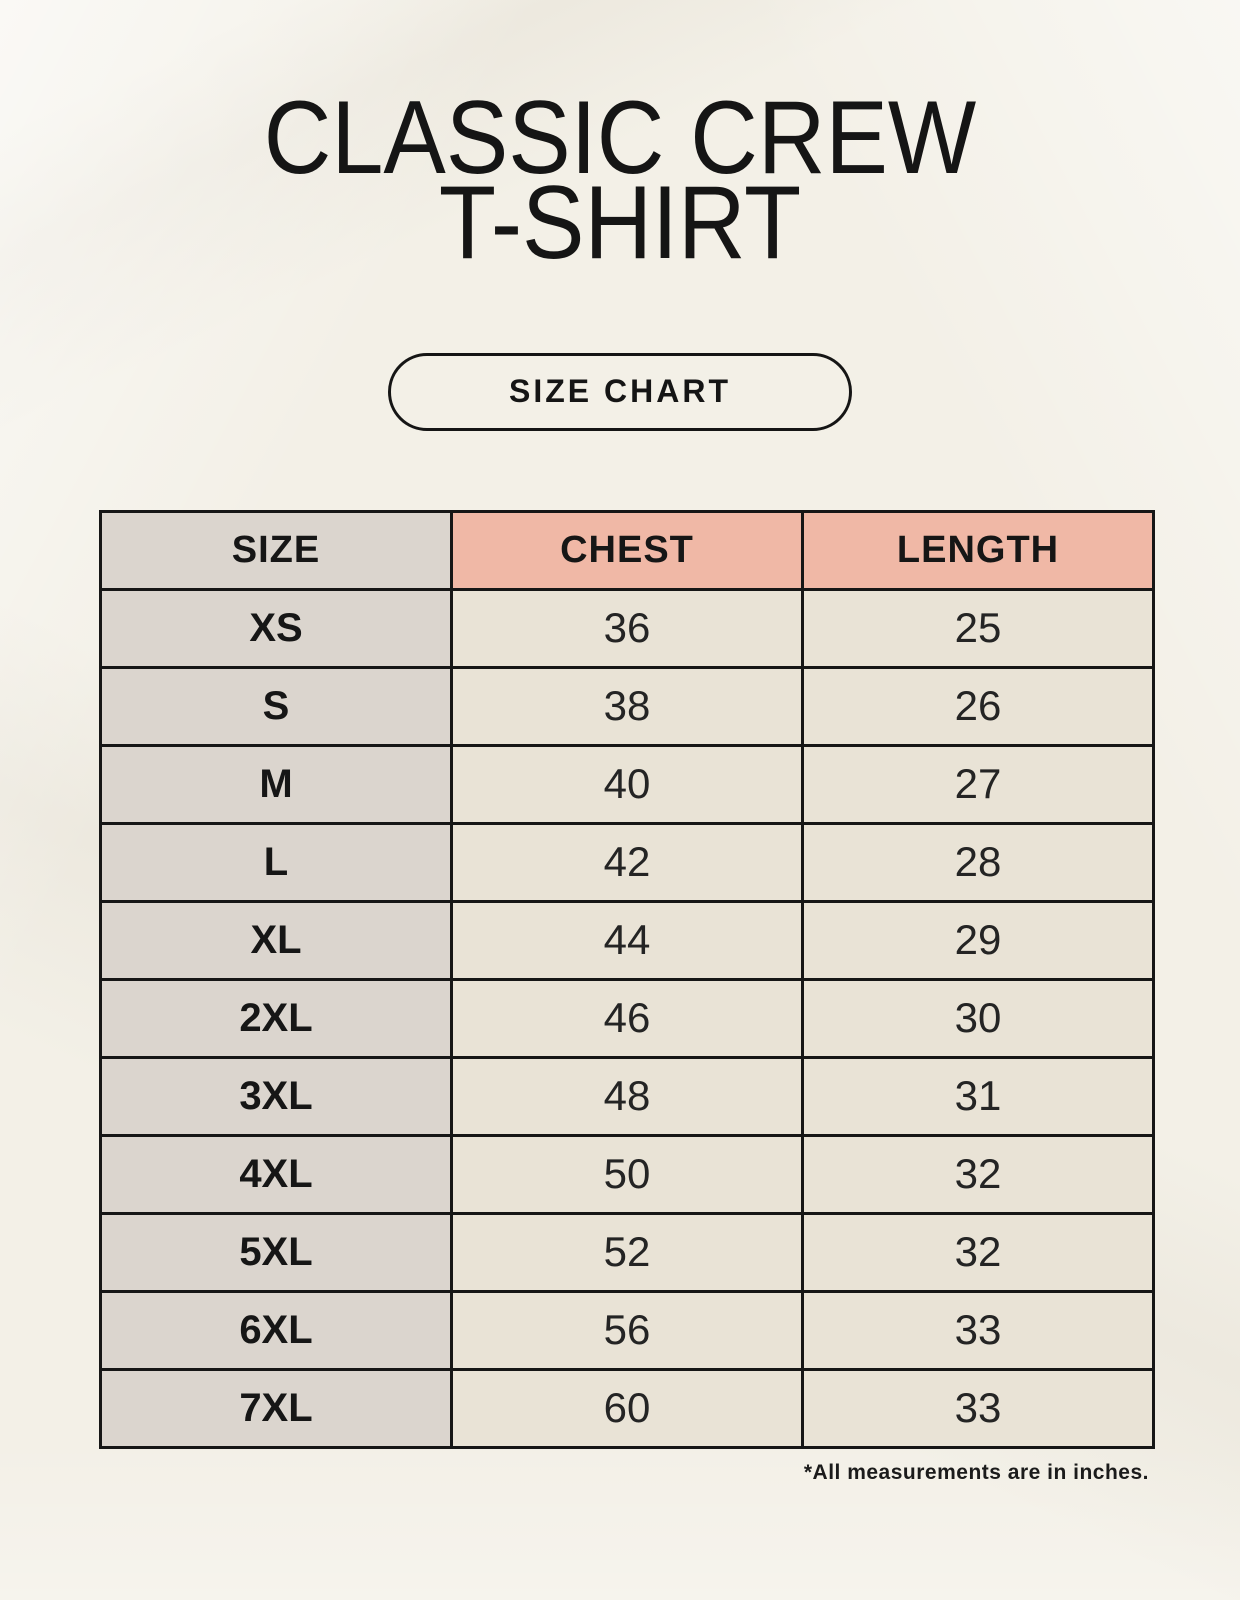 Image resolution: width=1240 pixels, height=1600 pixels. What do you see at coordinates (620, 223) in the screenshot?
I see `page-title-line-2: T-SHIRT` at bounding box center [620, 223].